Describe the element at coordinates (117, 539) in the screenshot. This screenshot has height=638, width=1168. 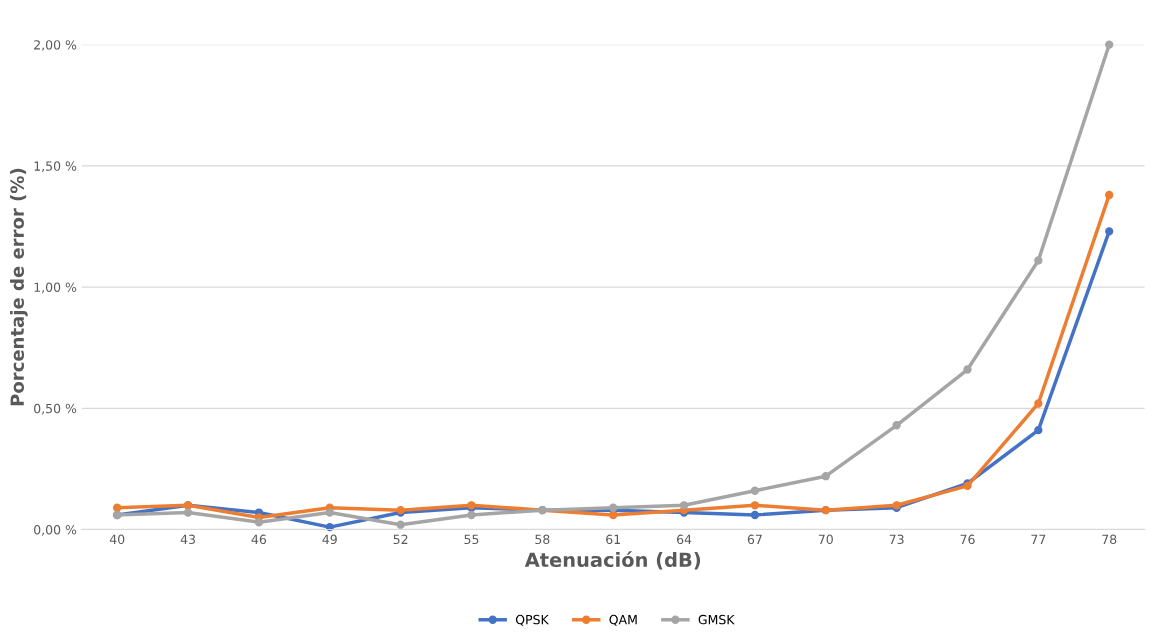
I see `x-tick-label: 40` at that location.